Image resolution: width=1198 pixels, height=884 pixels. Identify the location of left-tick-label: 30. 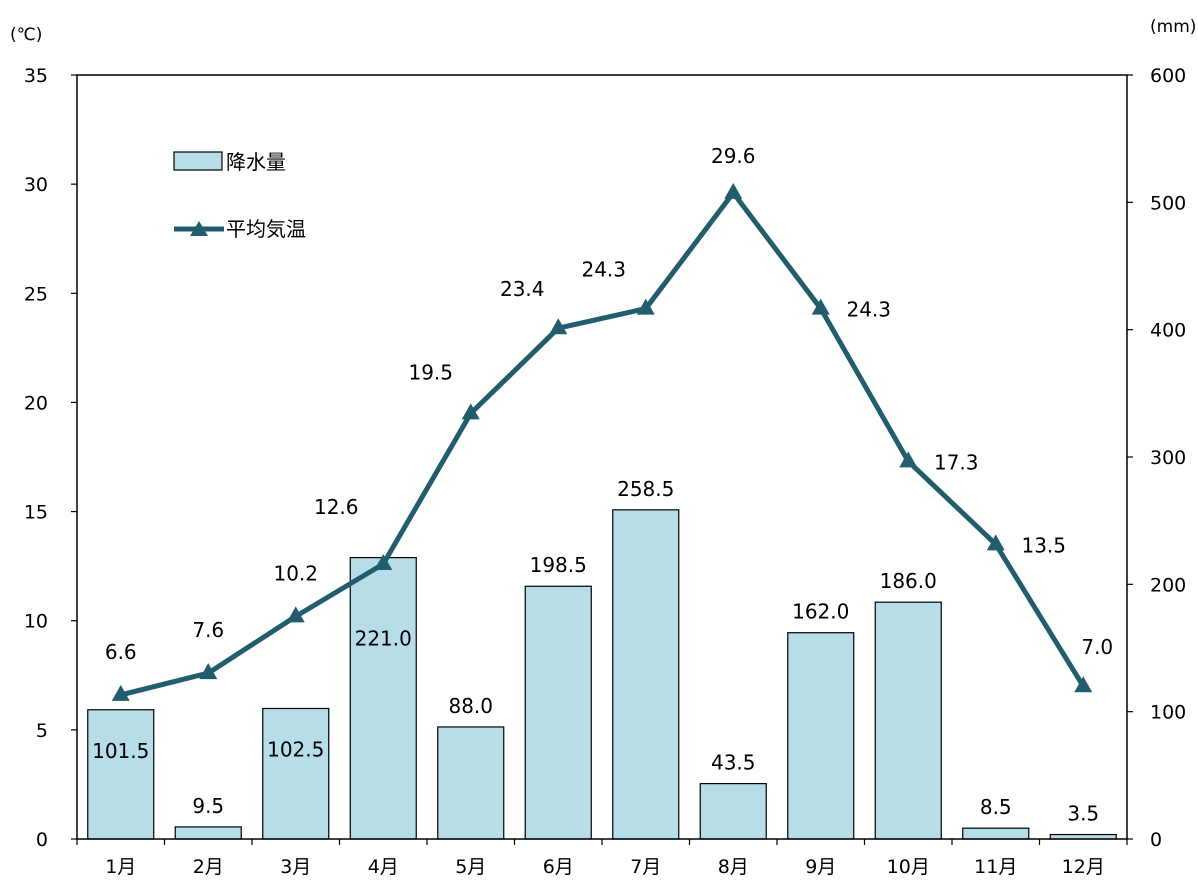
(36, 185).